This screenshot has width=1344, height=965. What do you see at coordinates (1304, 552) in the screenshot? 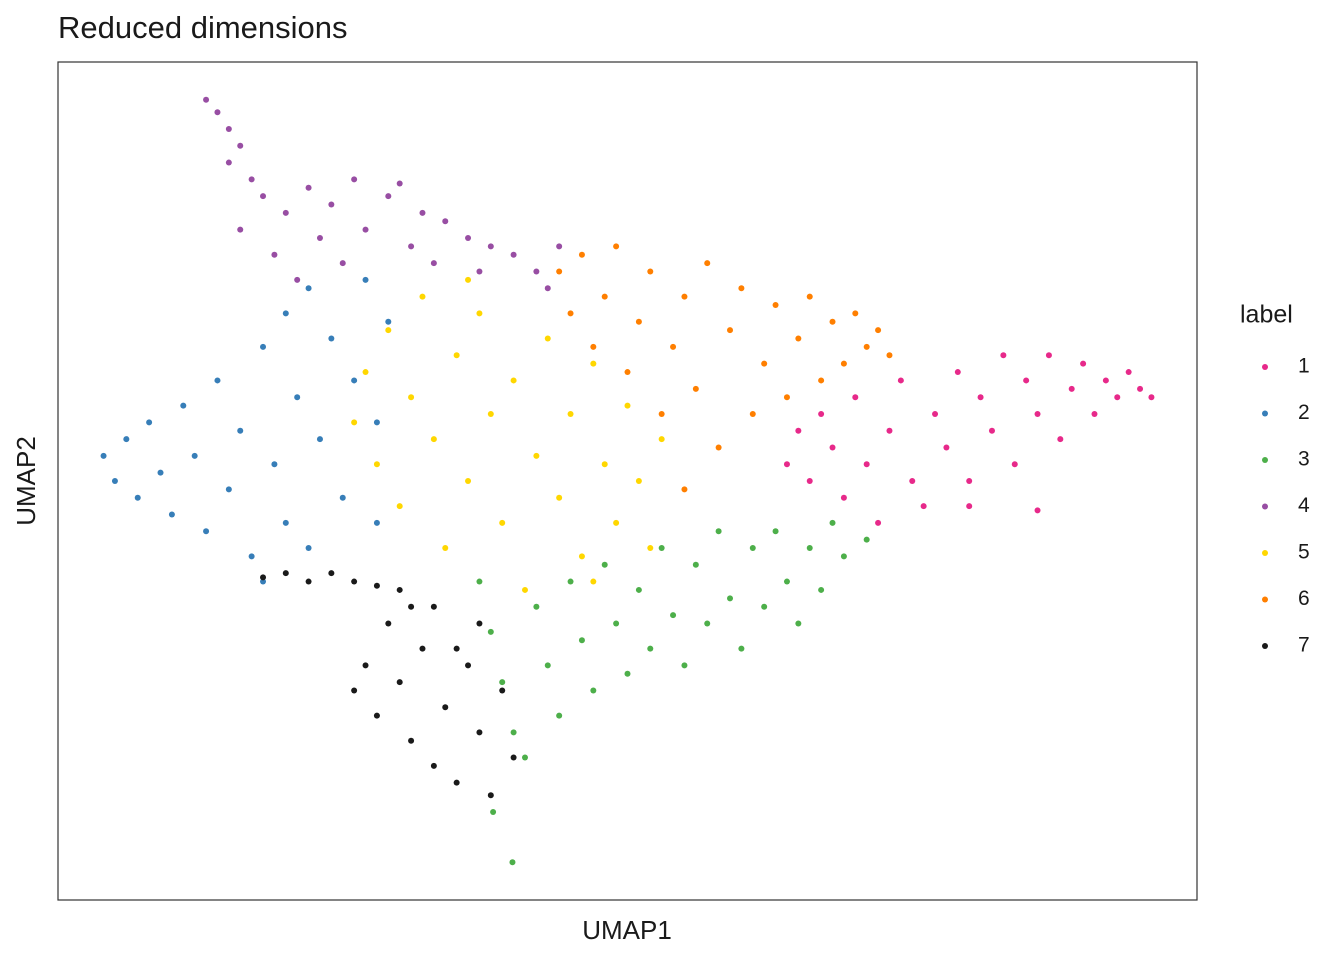
I see `legend-label: 5` at bounding box center [1304, 552].